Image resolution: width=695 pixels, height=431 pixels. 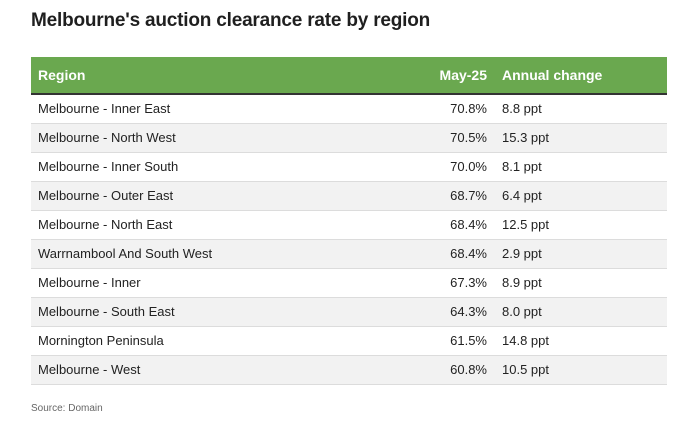 I want to click on cell-region: Melbourne - North East, so click(x=216, y=225).